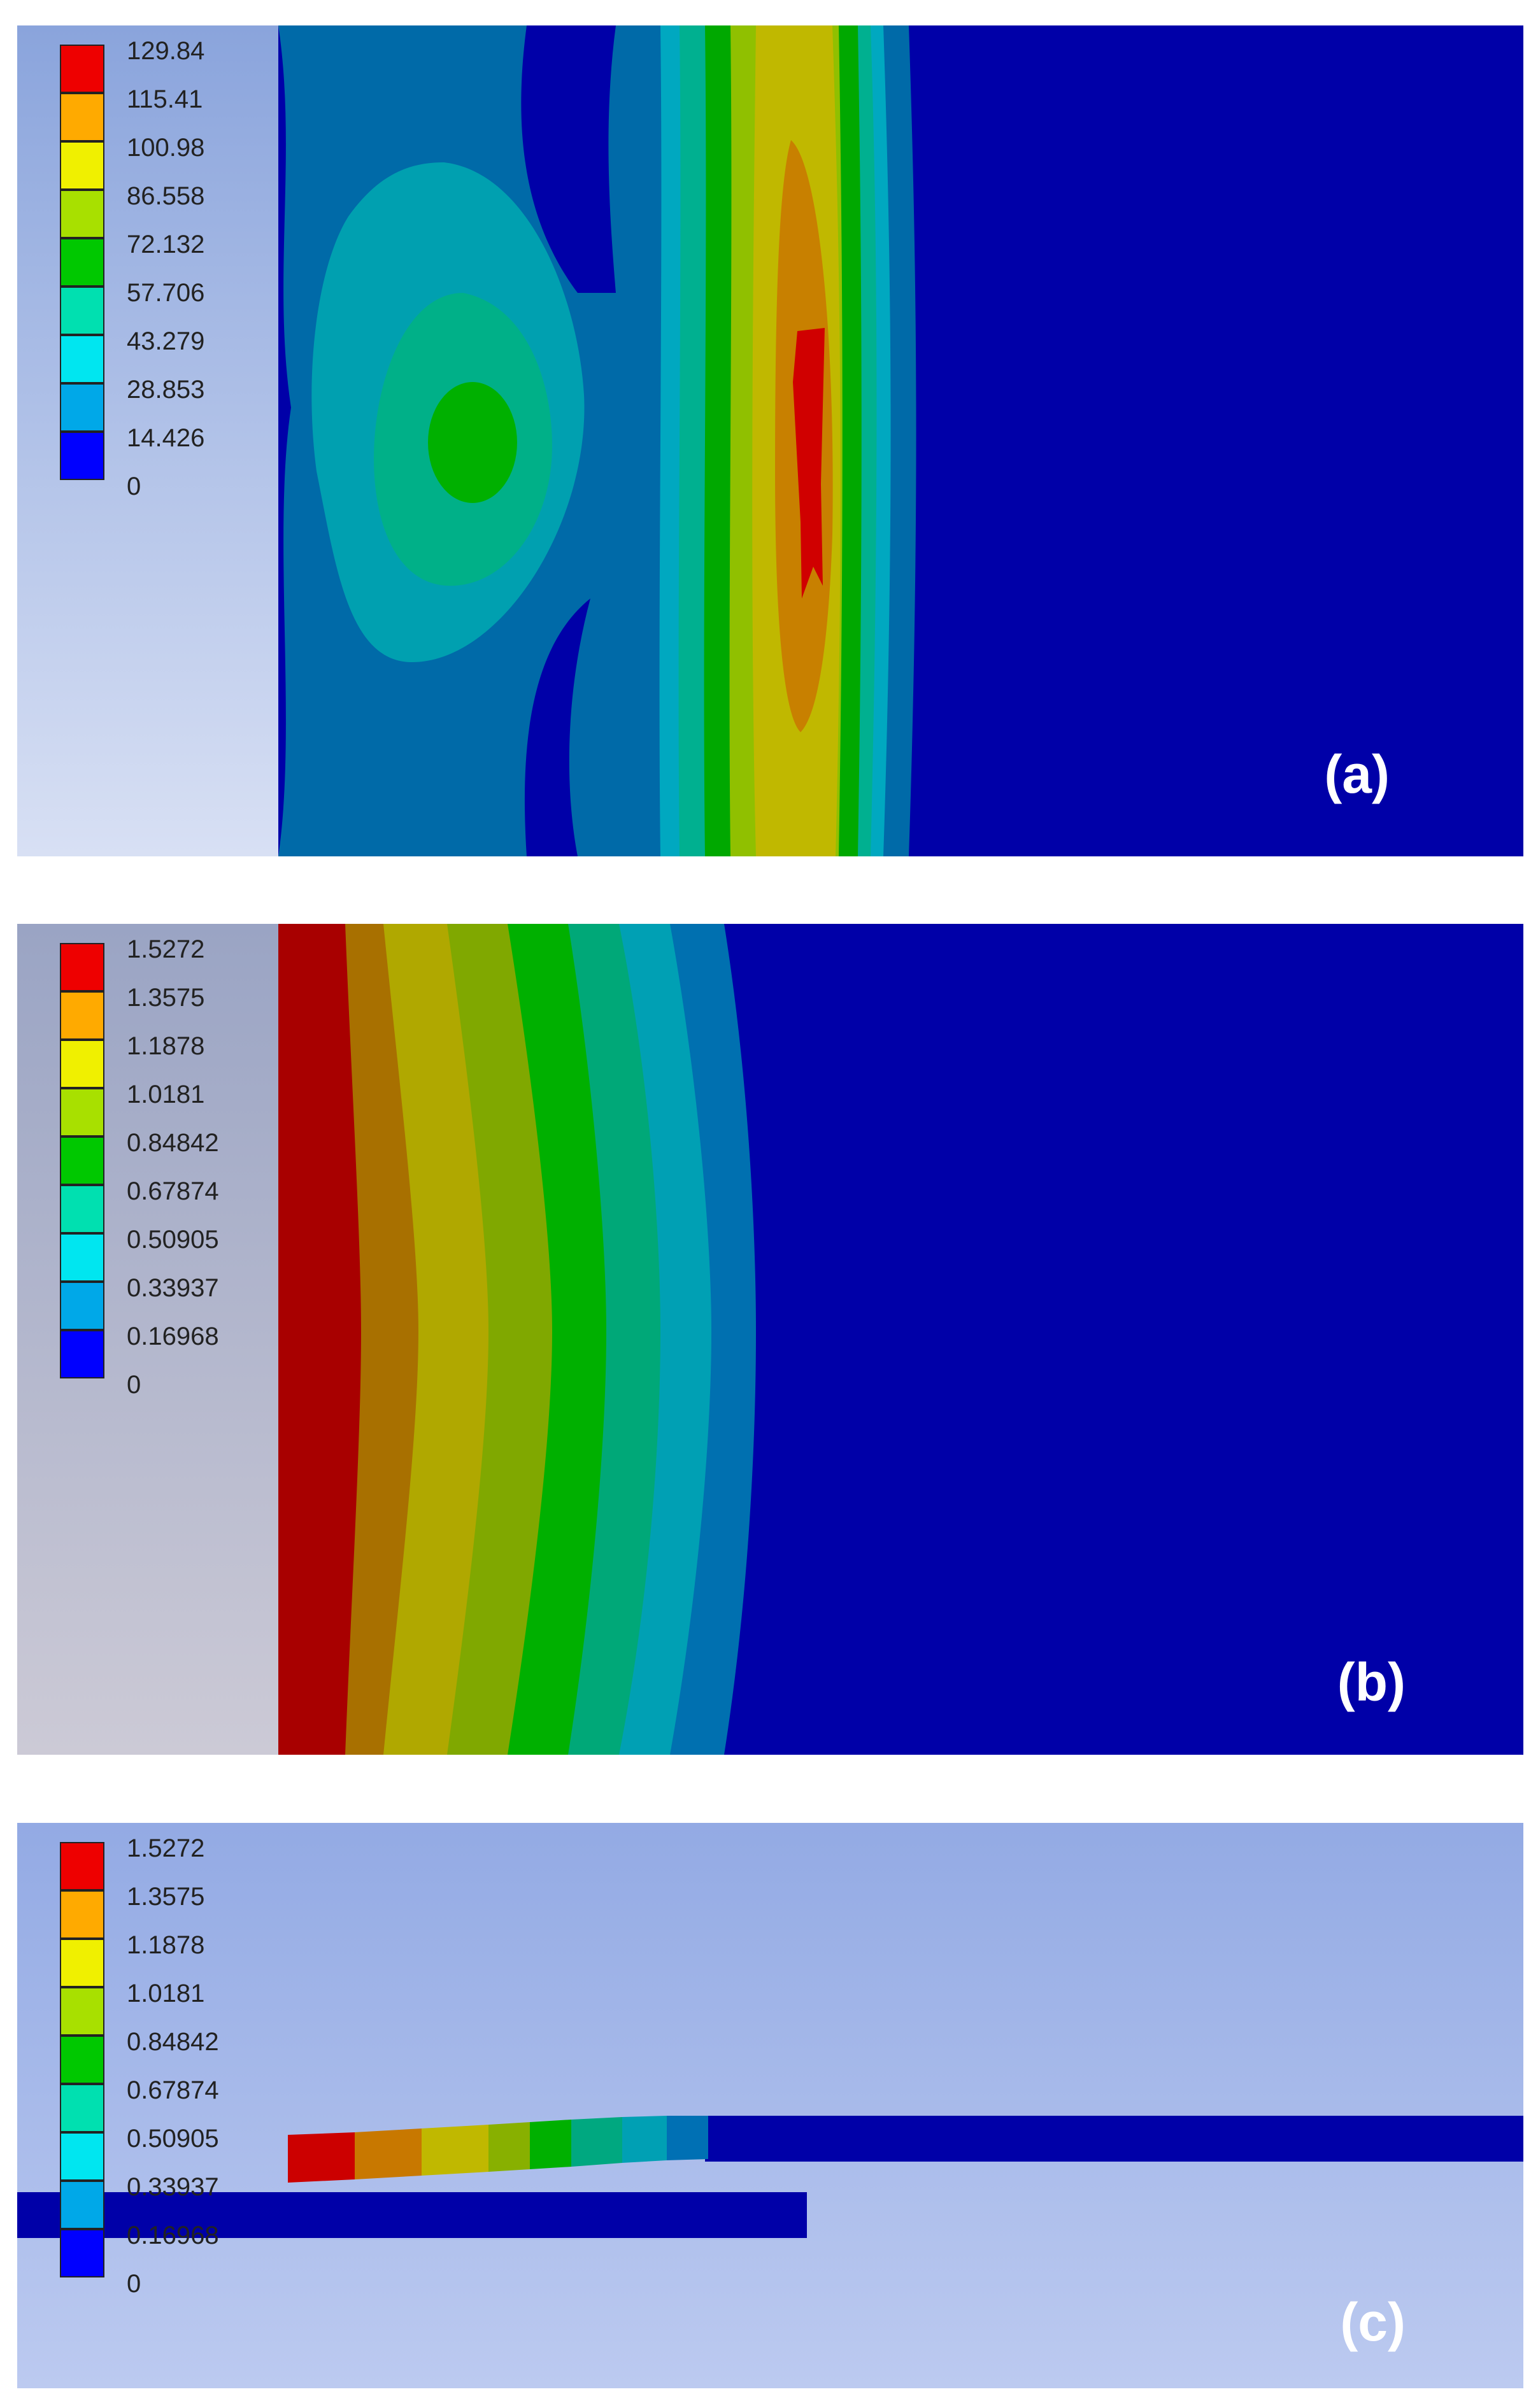 The width and height of the screenshot is (1538, 2408). Describe the element at coordinates (166, 390) in the screenshot. I see `legend-label: 28.853` at that location.